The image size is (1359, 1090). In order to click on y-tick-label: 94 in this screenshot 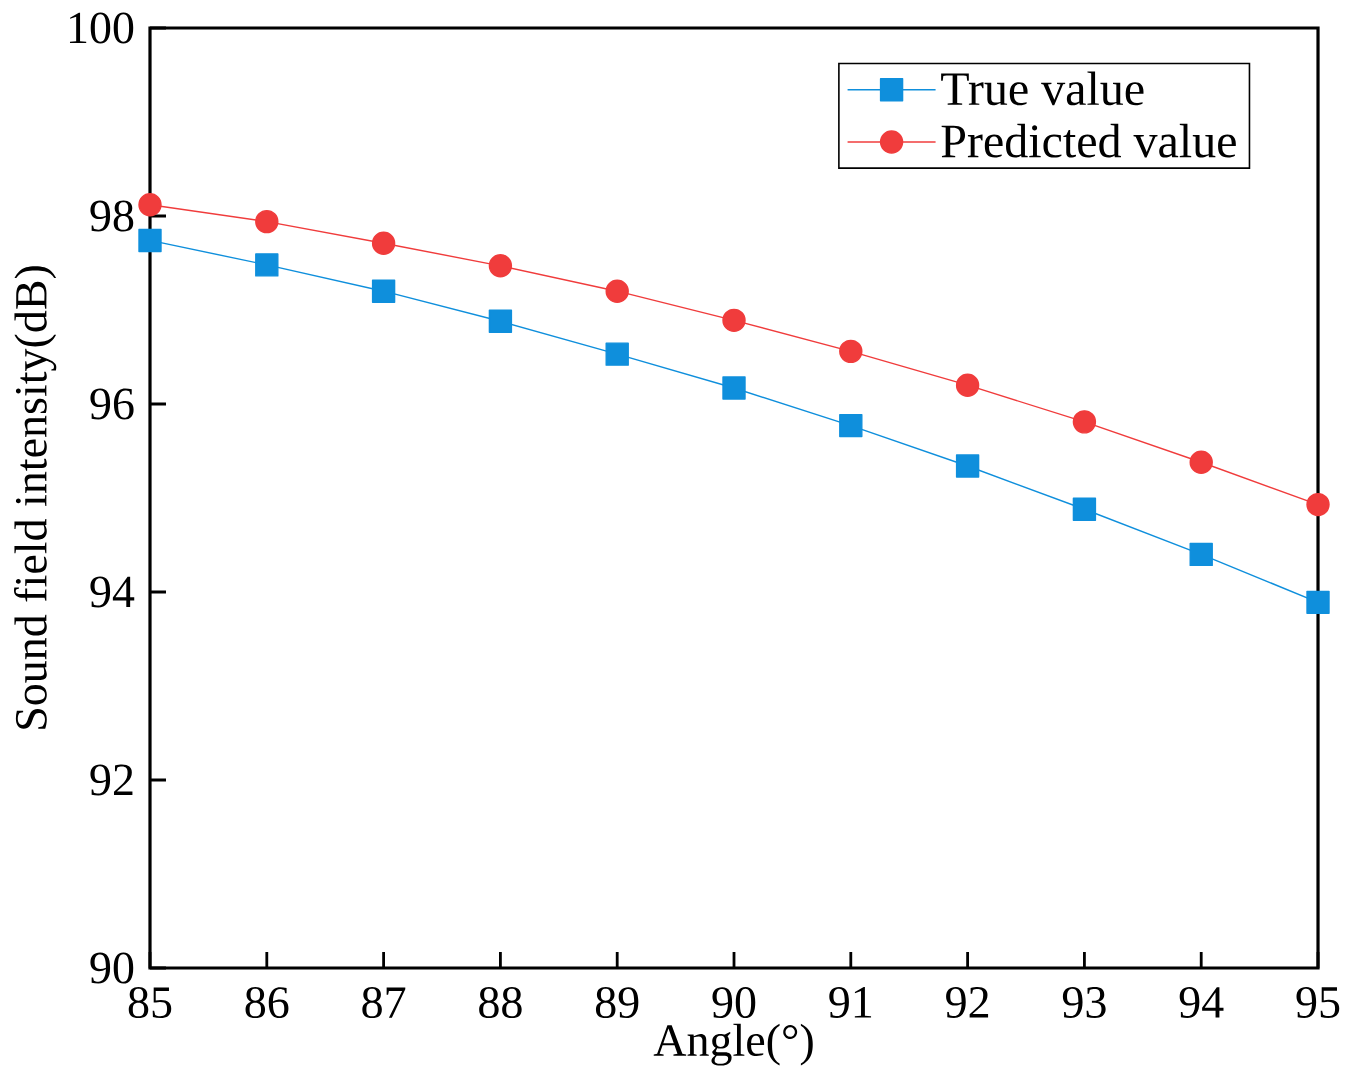, I will do `click(112, 592)`.